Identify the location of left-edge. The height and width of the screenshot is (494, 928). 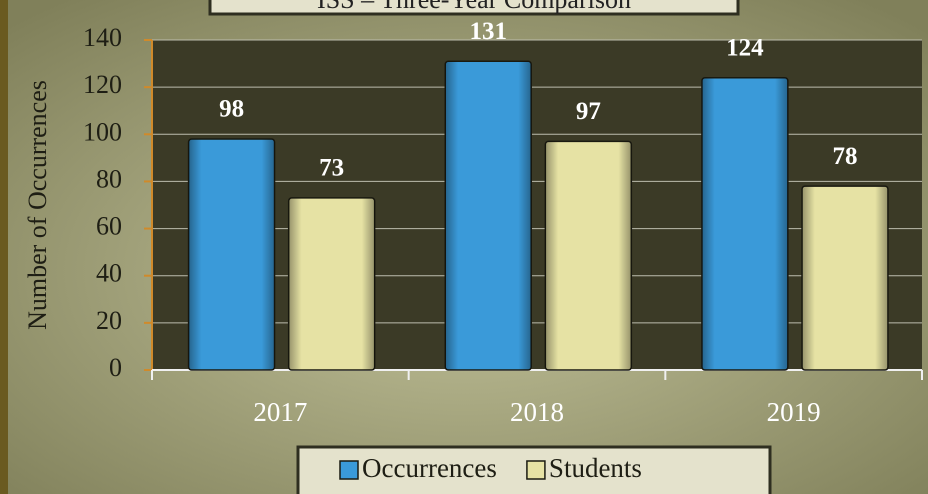
(4, 247).